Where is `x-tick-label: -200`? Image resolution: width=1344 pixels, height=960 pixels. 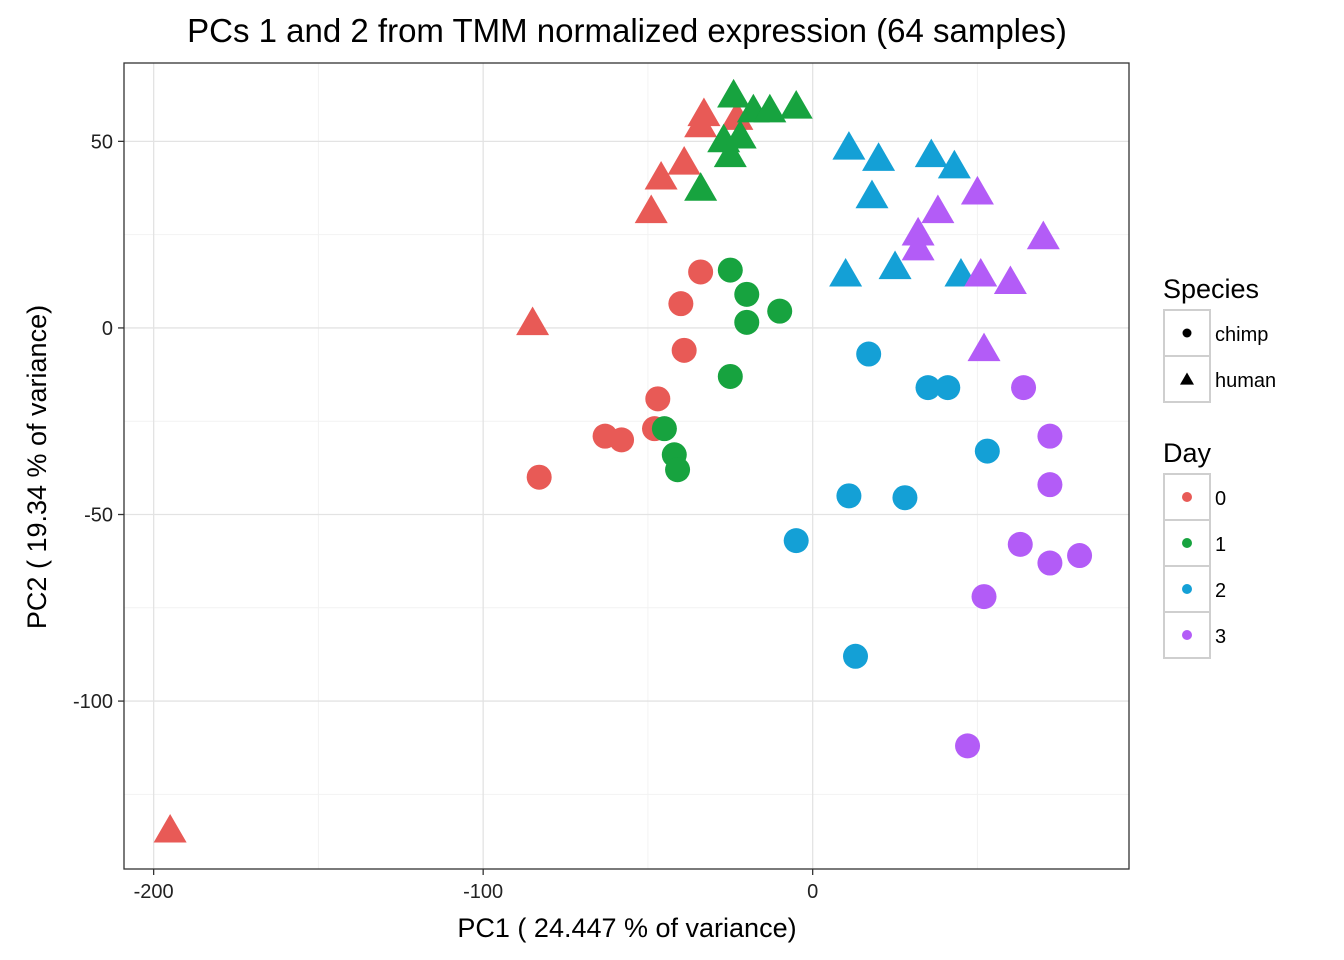
x-tick-label: -200 is located at coordinates (154, 892).